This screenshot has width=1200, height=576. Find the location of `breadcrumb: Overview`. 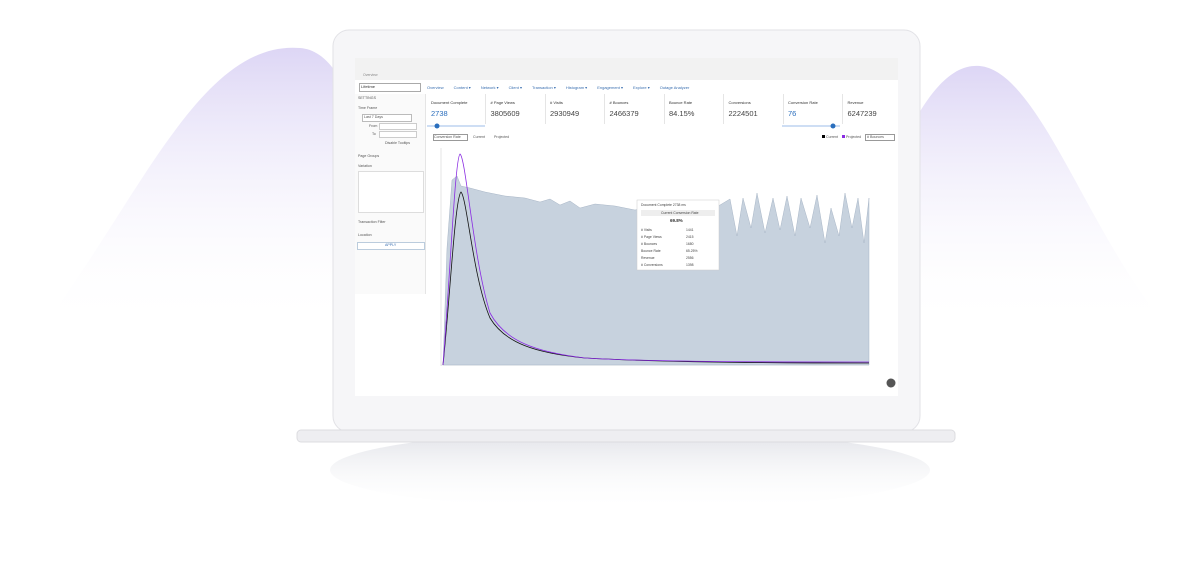

breadcrumb: Overview is located at coordinates (370, 75).